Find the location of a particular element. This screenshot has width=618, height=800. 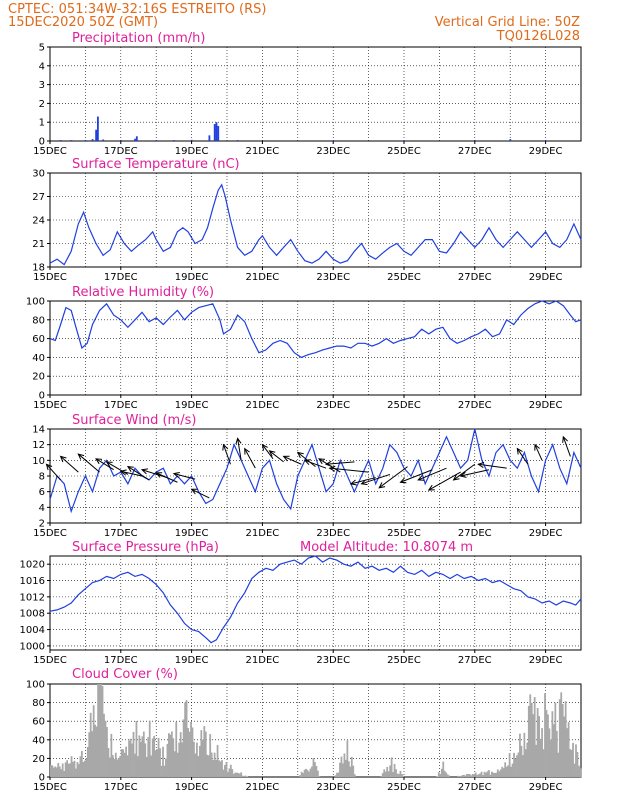

header-model: TQ0126L028 is located at coordinates (538, 36).